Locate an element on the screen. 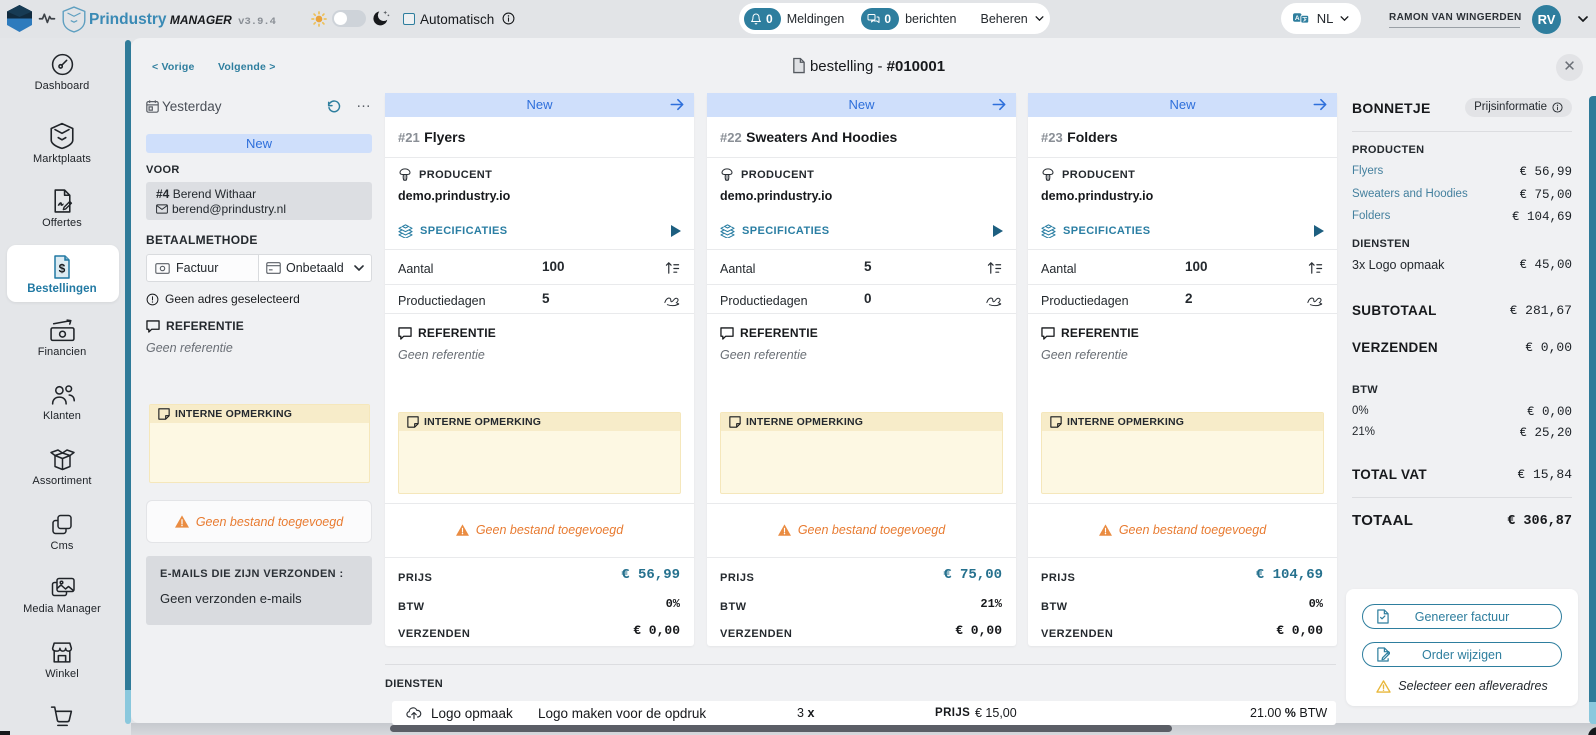 The width and height of the screenshot is (1596, 735). svg-text: A is located at coordinates (1297, 18).